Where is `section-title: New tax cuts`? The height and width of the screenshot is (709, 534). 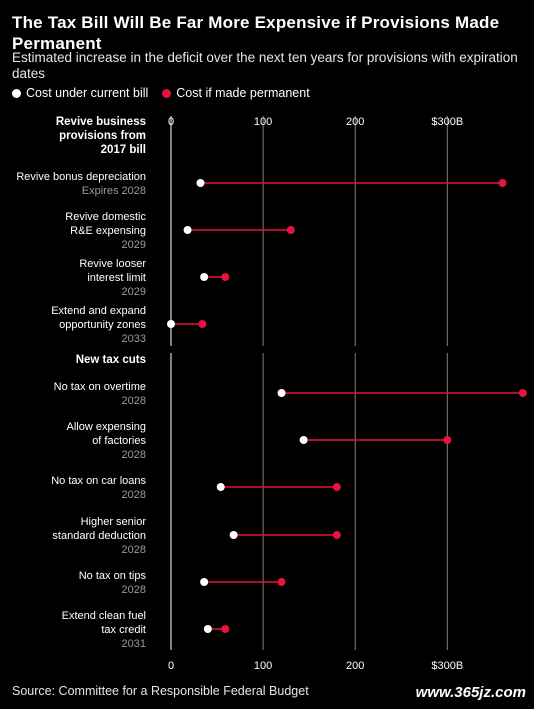
section-title: New tax cuts is located at coordinates (111, 360).